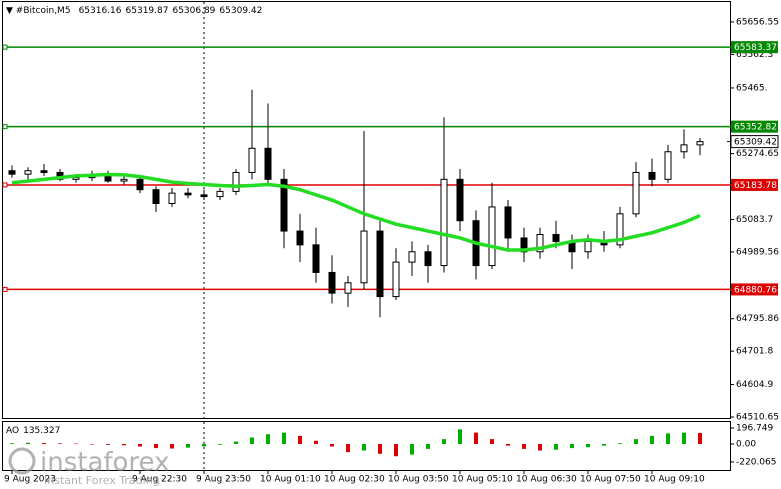  Describe the element at coordinates (102, 480) in the screenshot. I see `watermark-tagline: Instant Forex Trading` at that location.